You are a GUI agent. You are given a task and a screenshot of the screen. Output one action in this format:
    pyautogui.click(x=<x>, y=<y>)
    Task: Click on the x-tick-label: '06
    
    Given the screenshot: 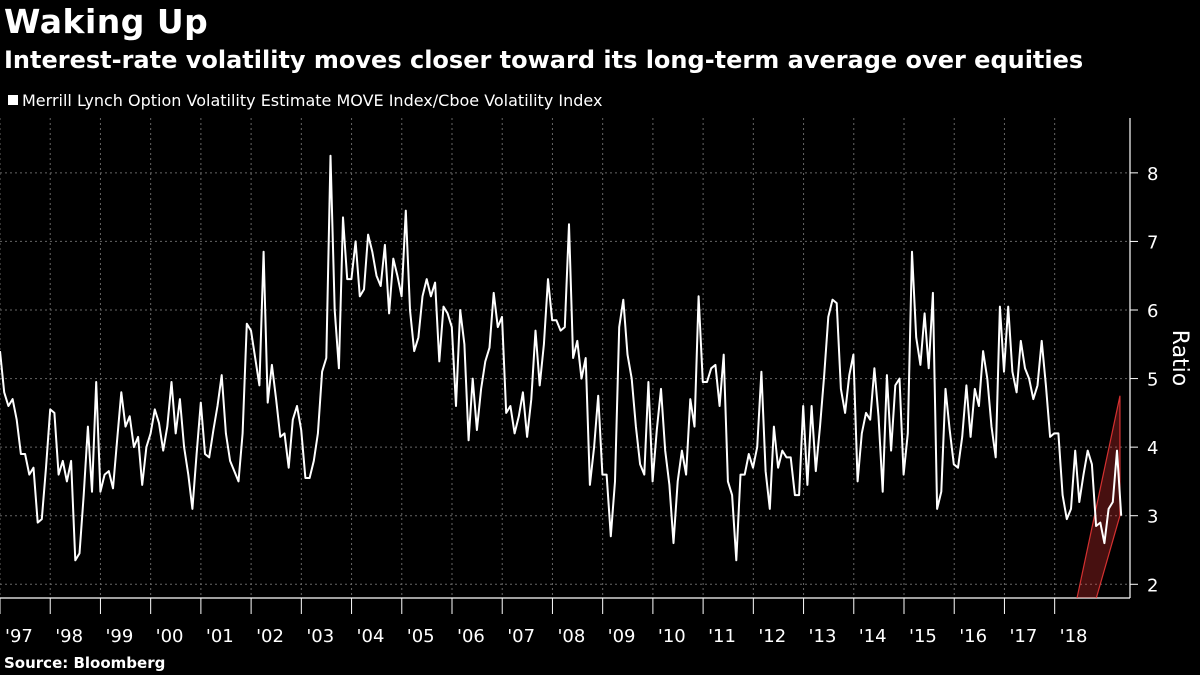 What is the action you would take?
    pyautogui.click(x=471, y=636)
    